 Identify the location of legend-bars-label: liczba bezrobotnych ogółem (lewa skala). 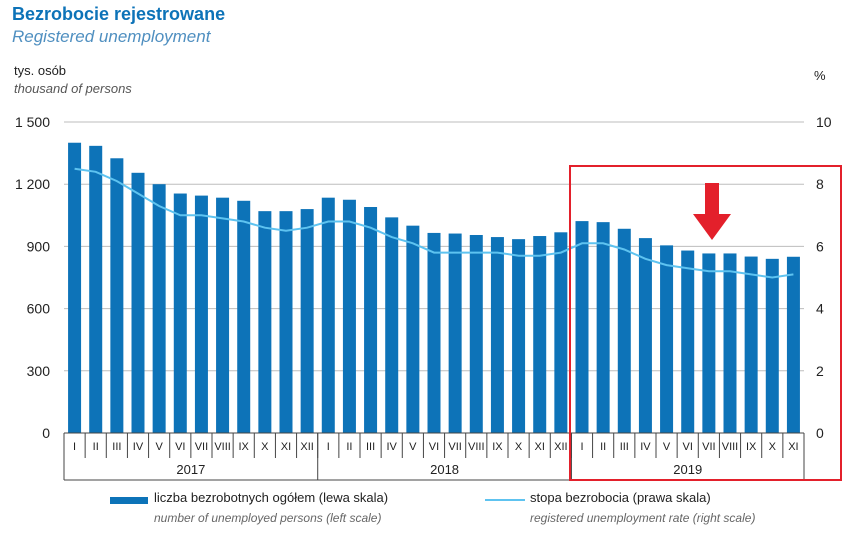
(271, 497).